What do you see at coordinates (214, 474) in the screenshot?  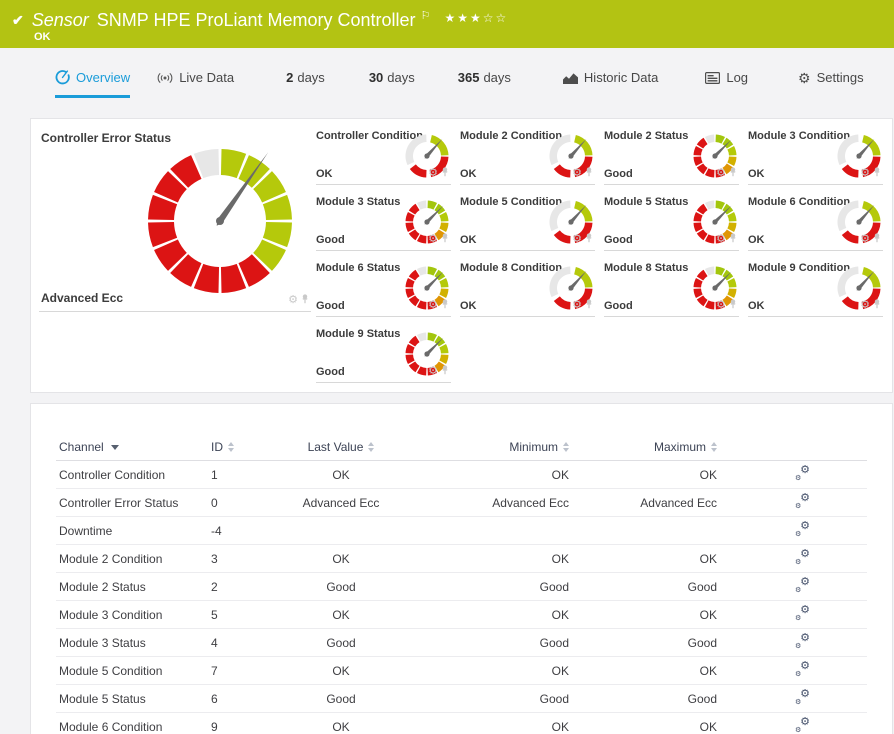 I see `cell-id: 1` at bounding box center [214, 474].